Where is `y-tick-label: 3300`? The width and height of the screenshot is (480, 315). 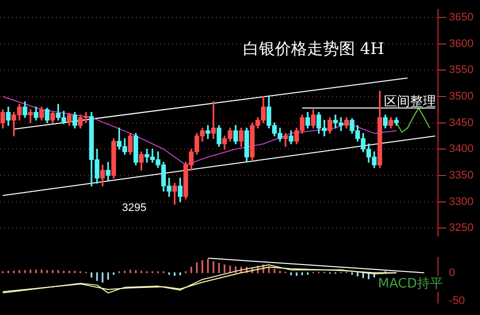 y-tick-label: 3300 is located at coordinates (461, 202).